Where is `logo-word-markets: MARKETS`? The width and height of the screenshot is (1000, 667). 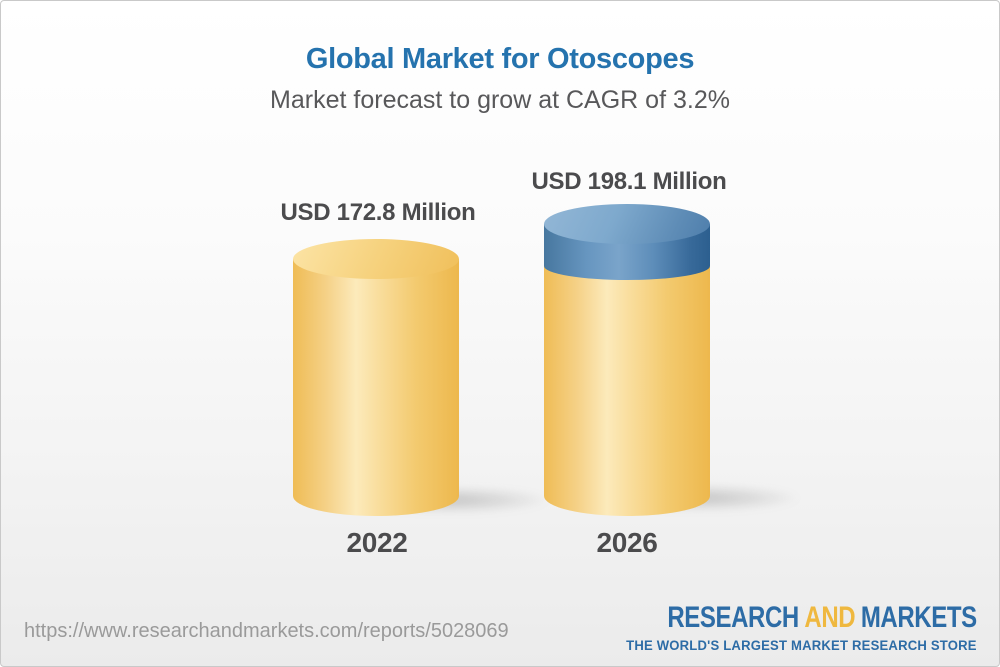
logo-word-markets: MARKETS is located at coordinates (919, 617).